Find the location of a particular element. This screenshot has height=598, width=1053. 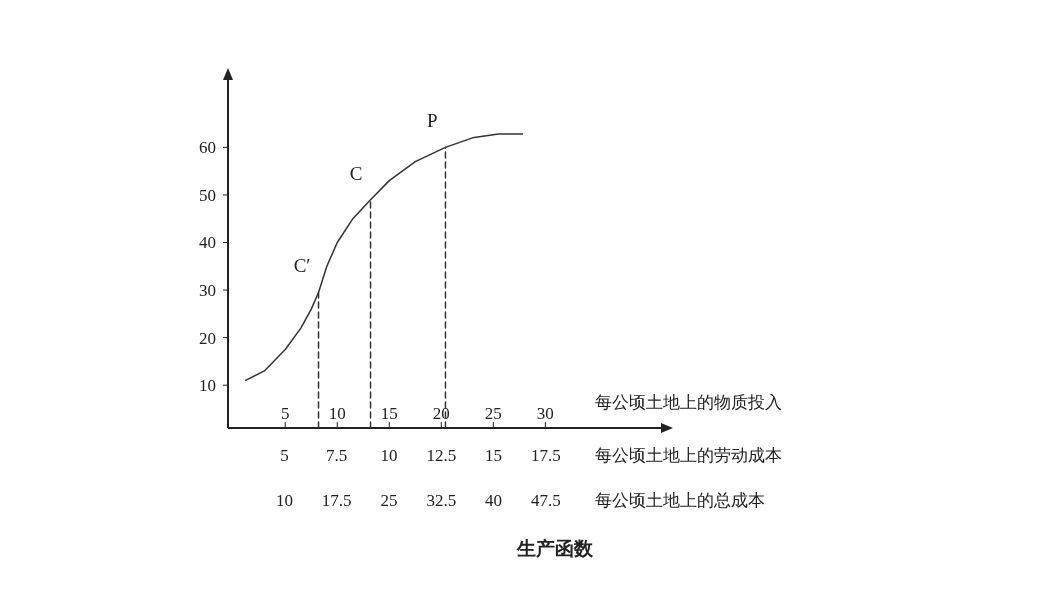

text: 每公顷土地上的总成本 is located at coordinates (680, 500).